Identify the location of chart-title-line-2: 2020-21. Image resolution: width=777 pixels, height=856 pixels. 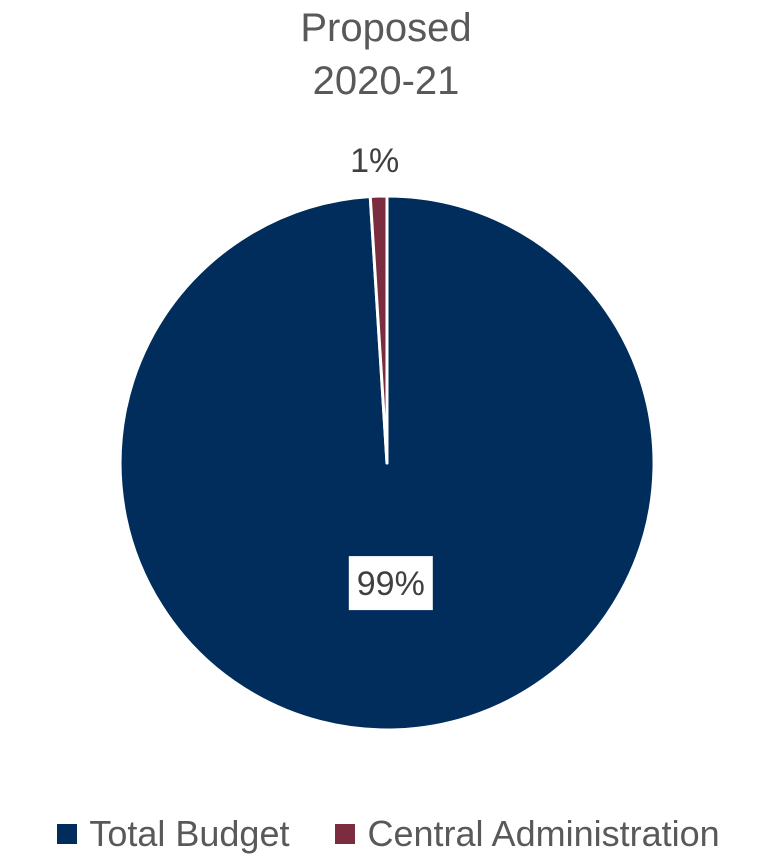
(386, 81).